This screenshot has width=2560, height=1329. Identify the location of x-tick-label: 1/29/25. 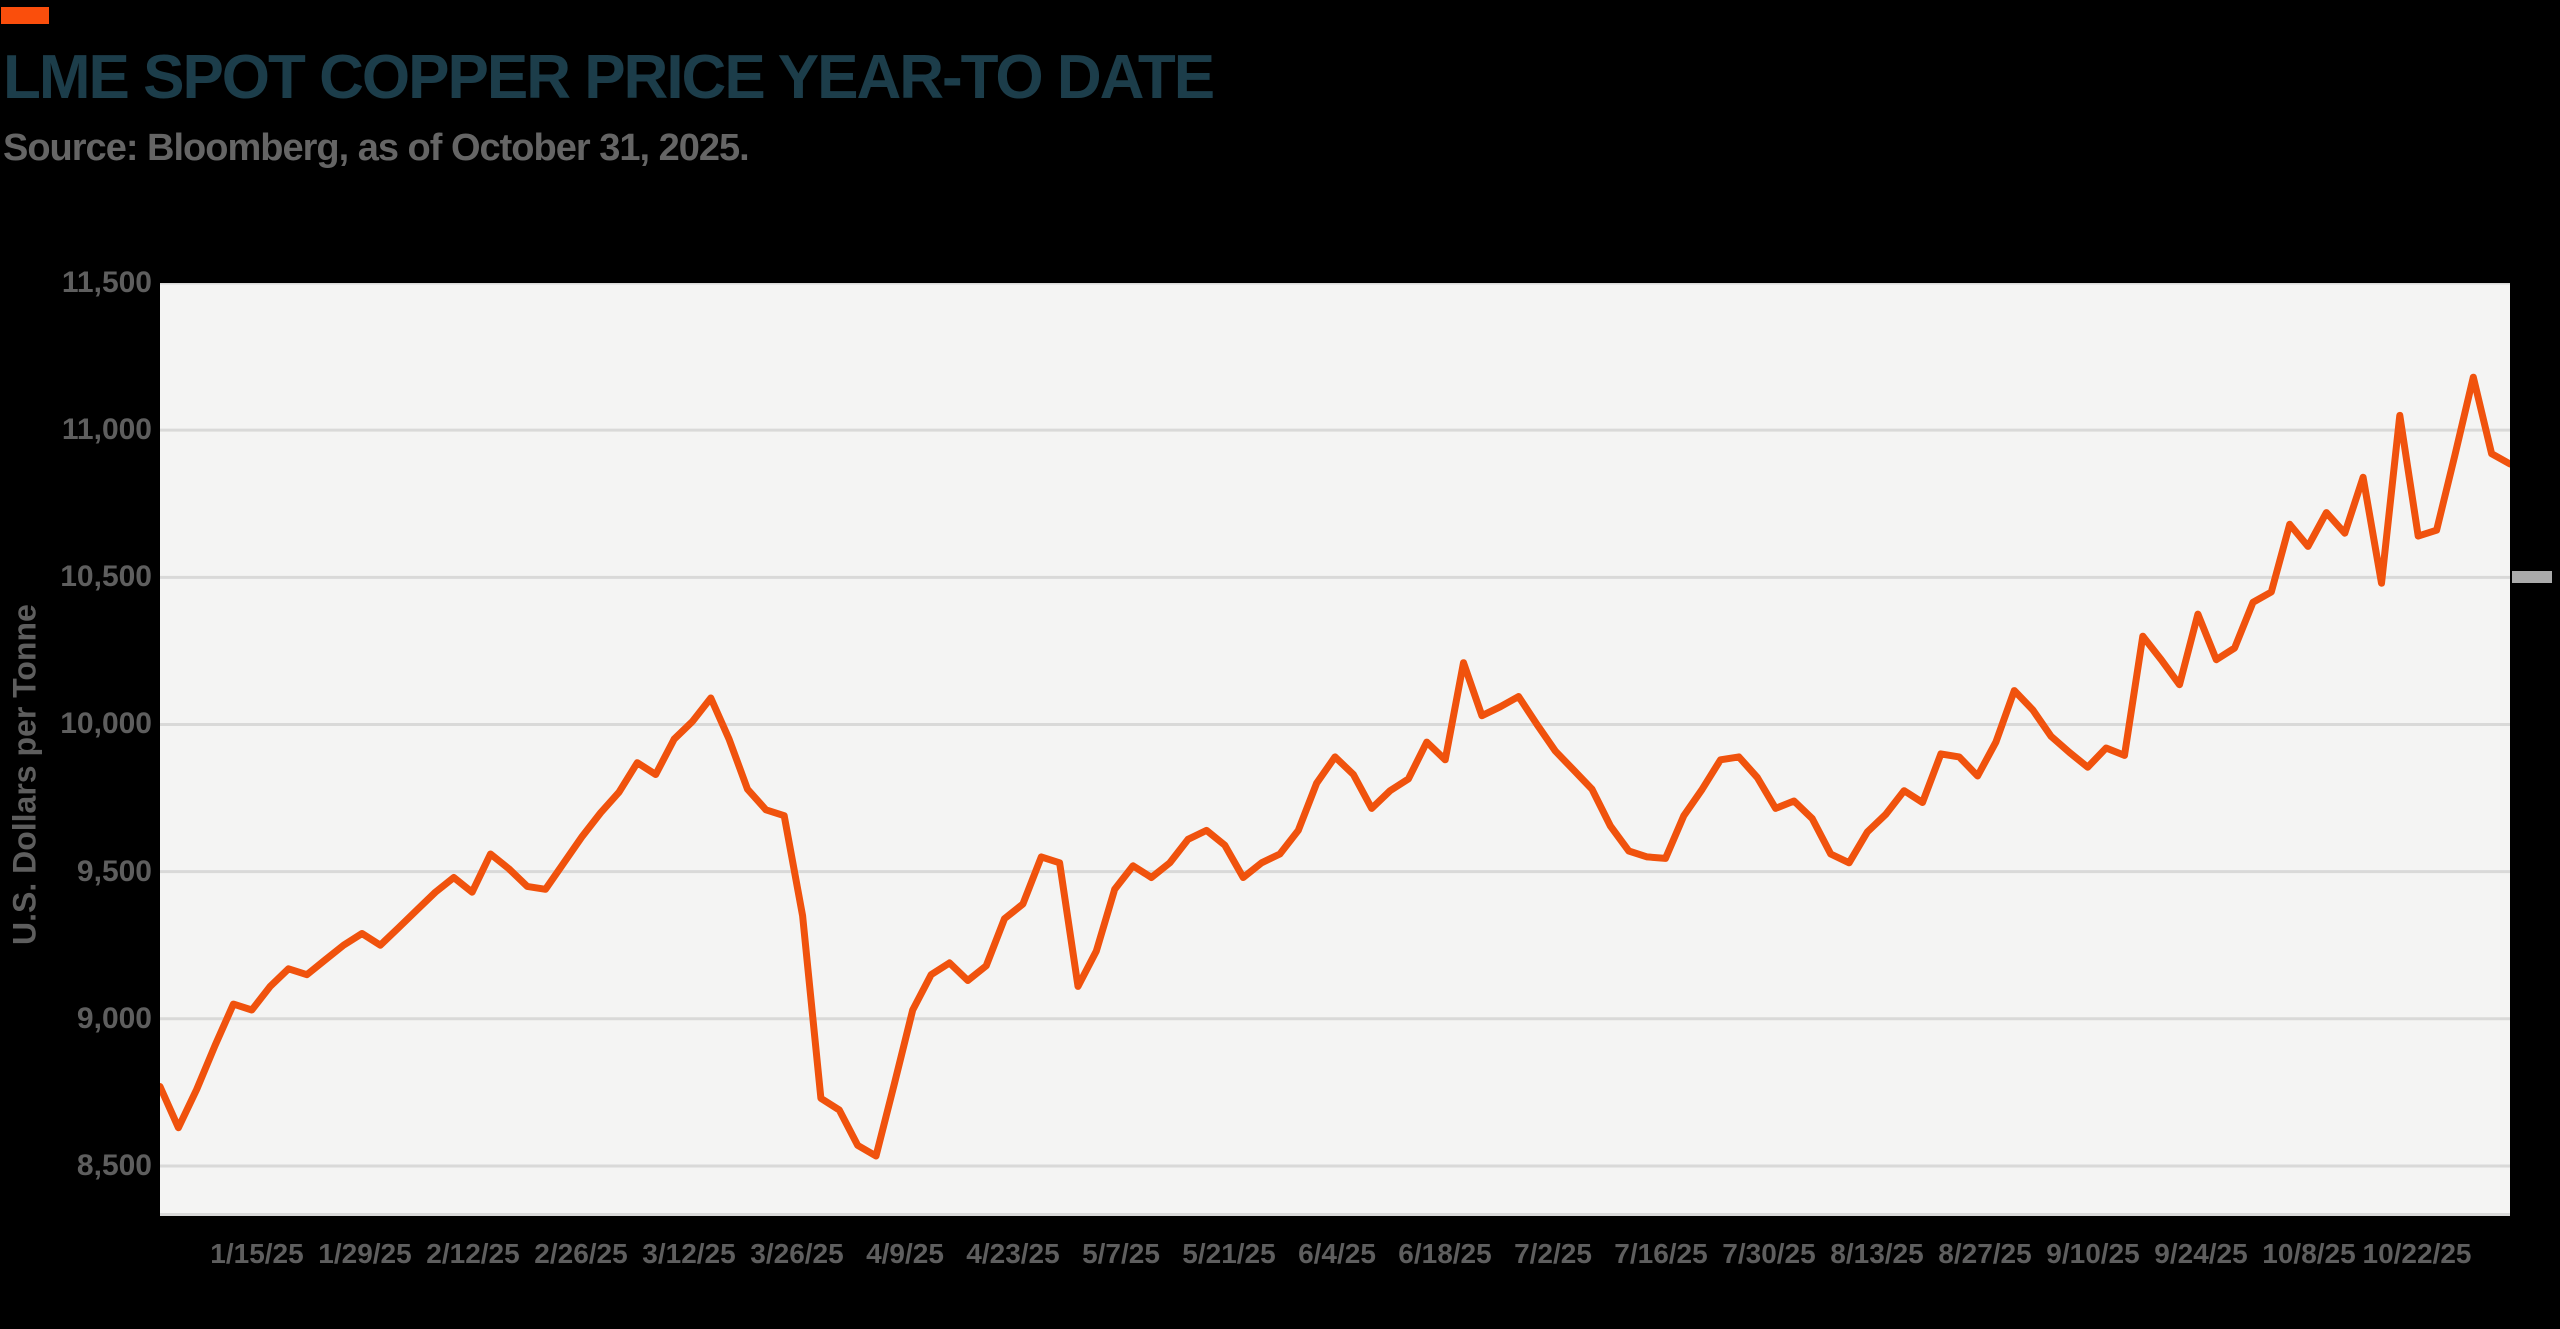
(365, 1253).